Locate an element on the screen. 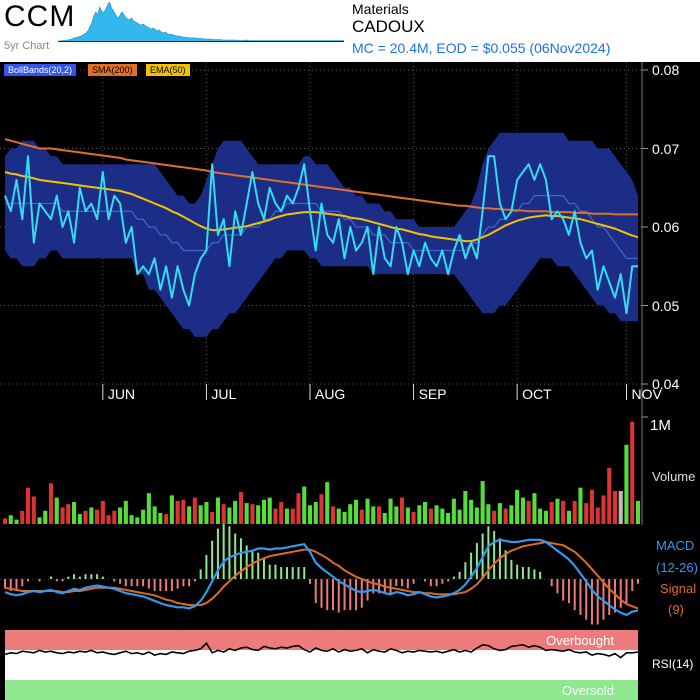 Image resolution: width=700 pixels, height=700 pixels. ticker-symbol: CCM is located at coordinates (40, 16).